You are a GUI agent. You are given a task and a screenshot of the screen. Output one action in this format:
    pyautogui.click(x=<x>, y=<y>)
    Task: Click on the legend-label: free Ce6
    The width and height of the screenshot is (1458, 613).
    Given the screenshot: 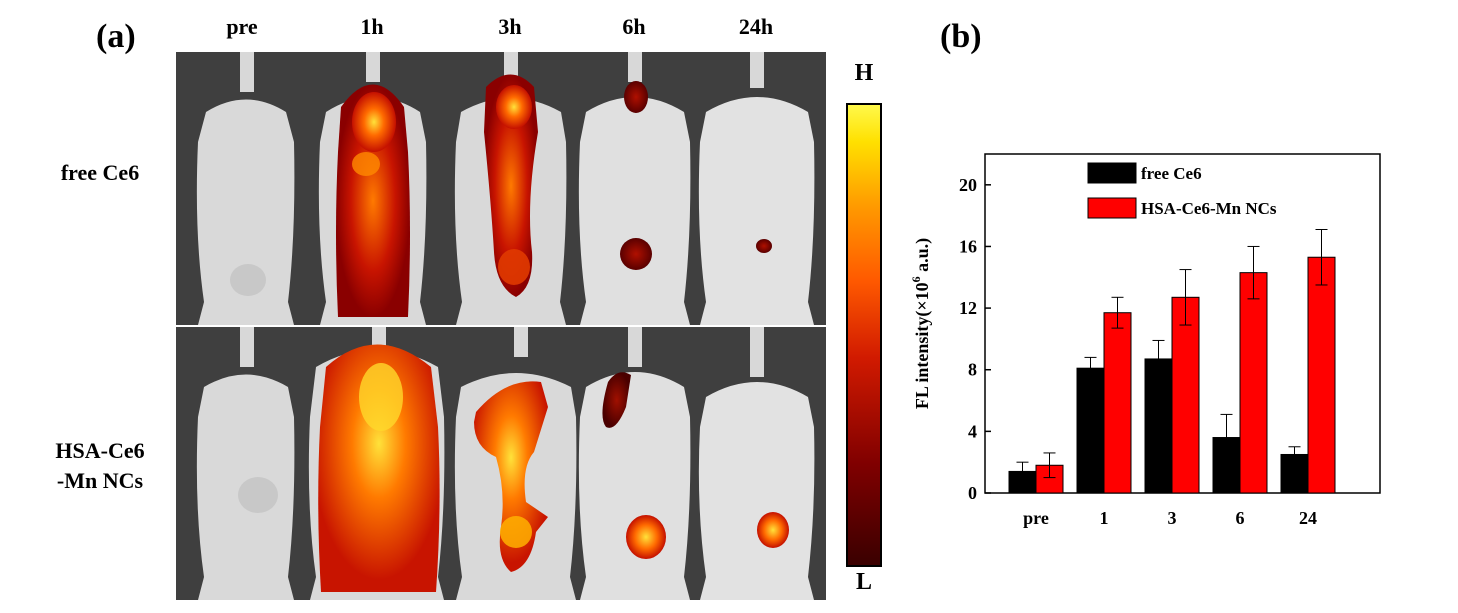 What is the action you would take?
    pyautogui.click(x=1171, y=173)
    